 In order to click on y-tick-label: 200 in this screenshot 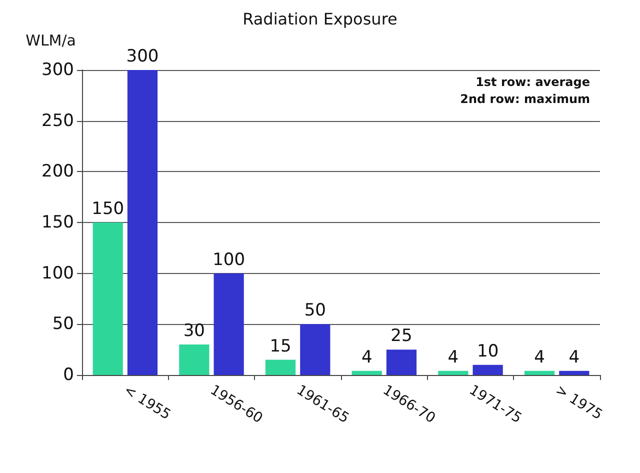, I will do `click(58, 172)`.